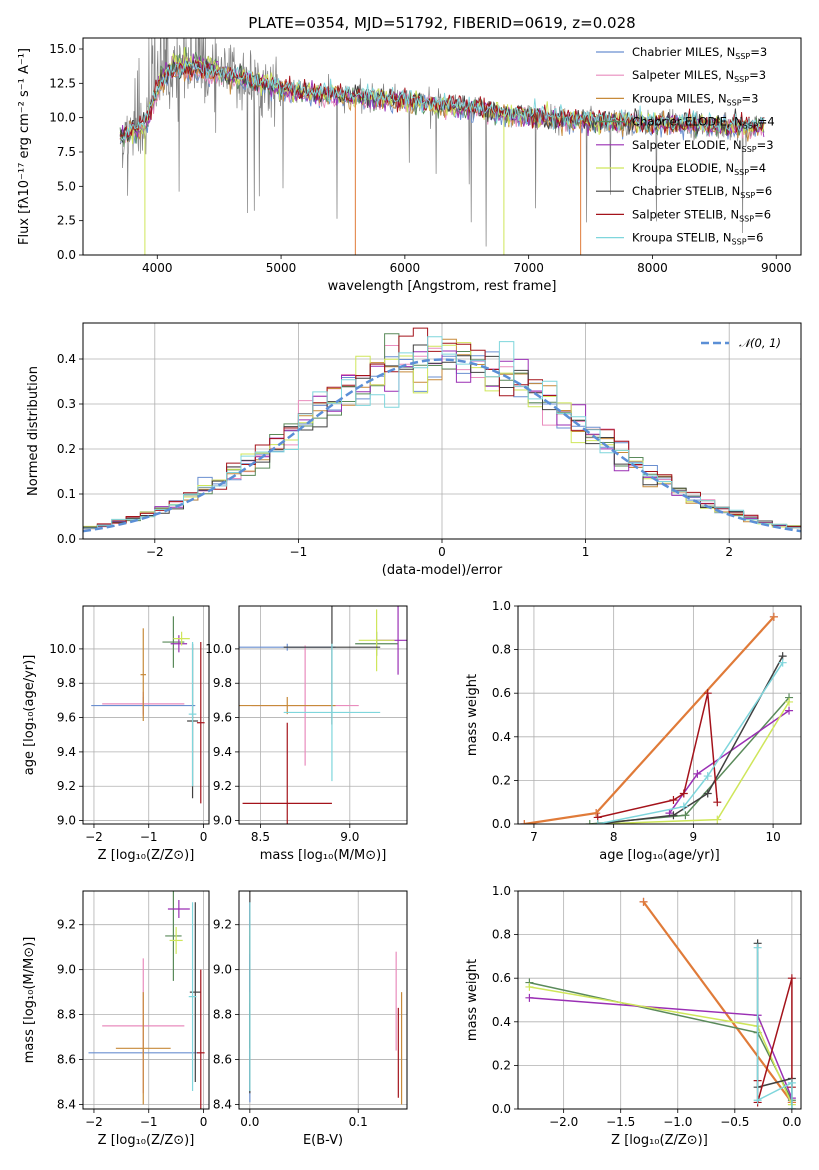 The image size is (819, 1170). I want to click on x-axis-label: age [log₁₀(age/yr)], so click(659, 855).